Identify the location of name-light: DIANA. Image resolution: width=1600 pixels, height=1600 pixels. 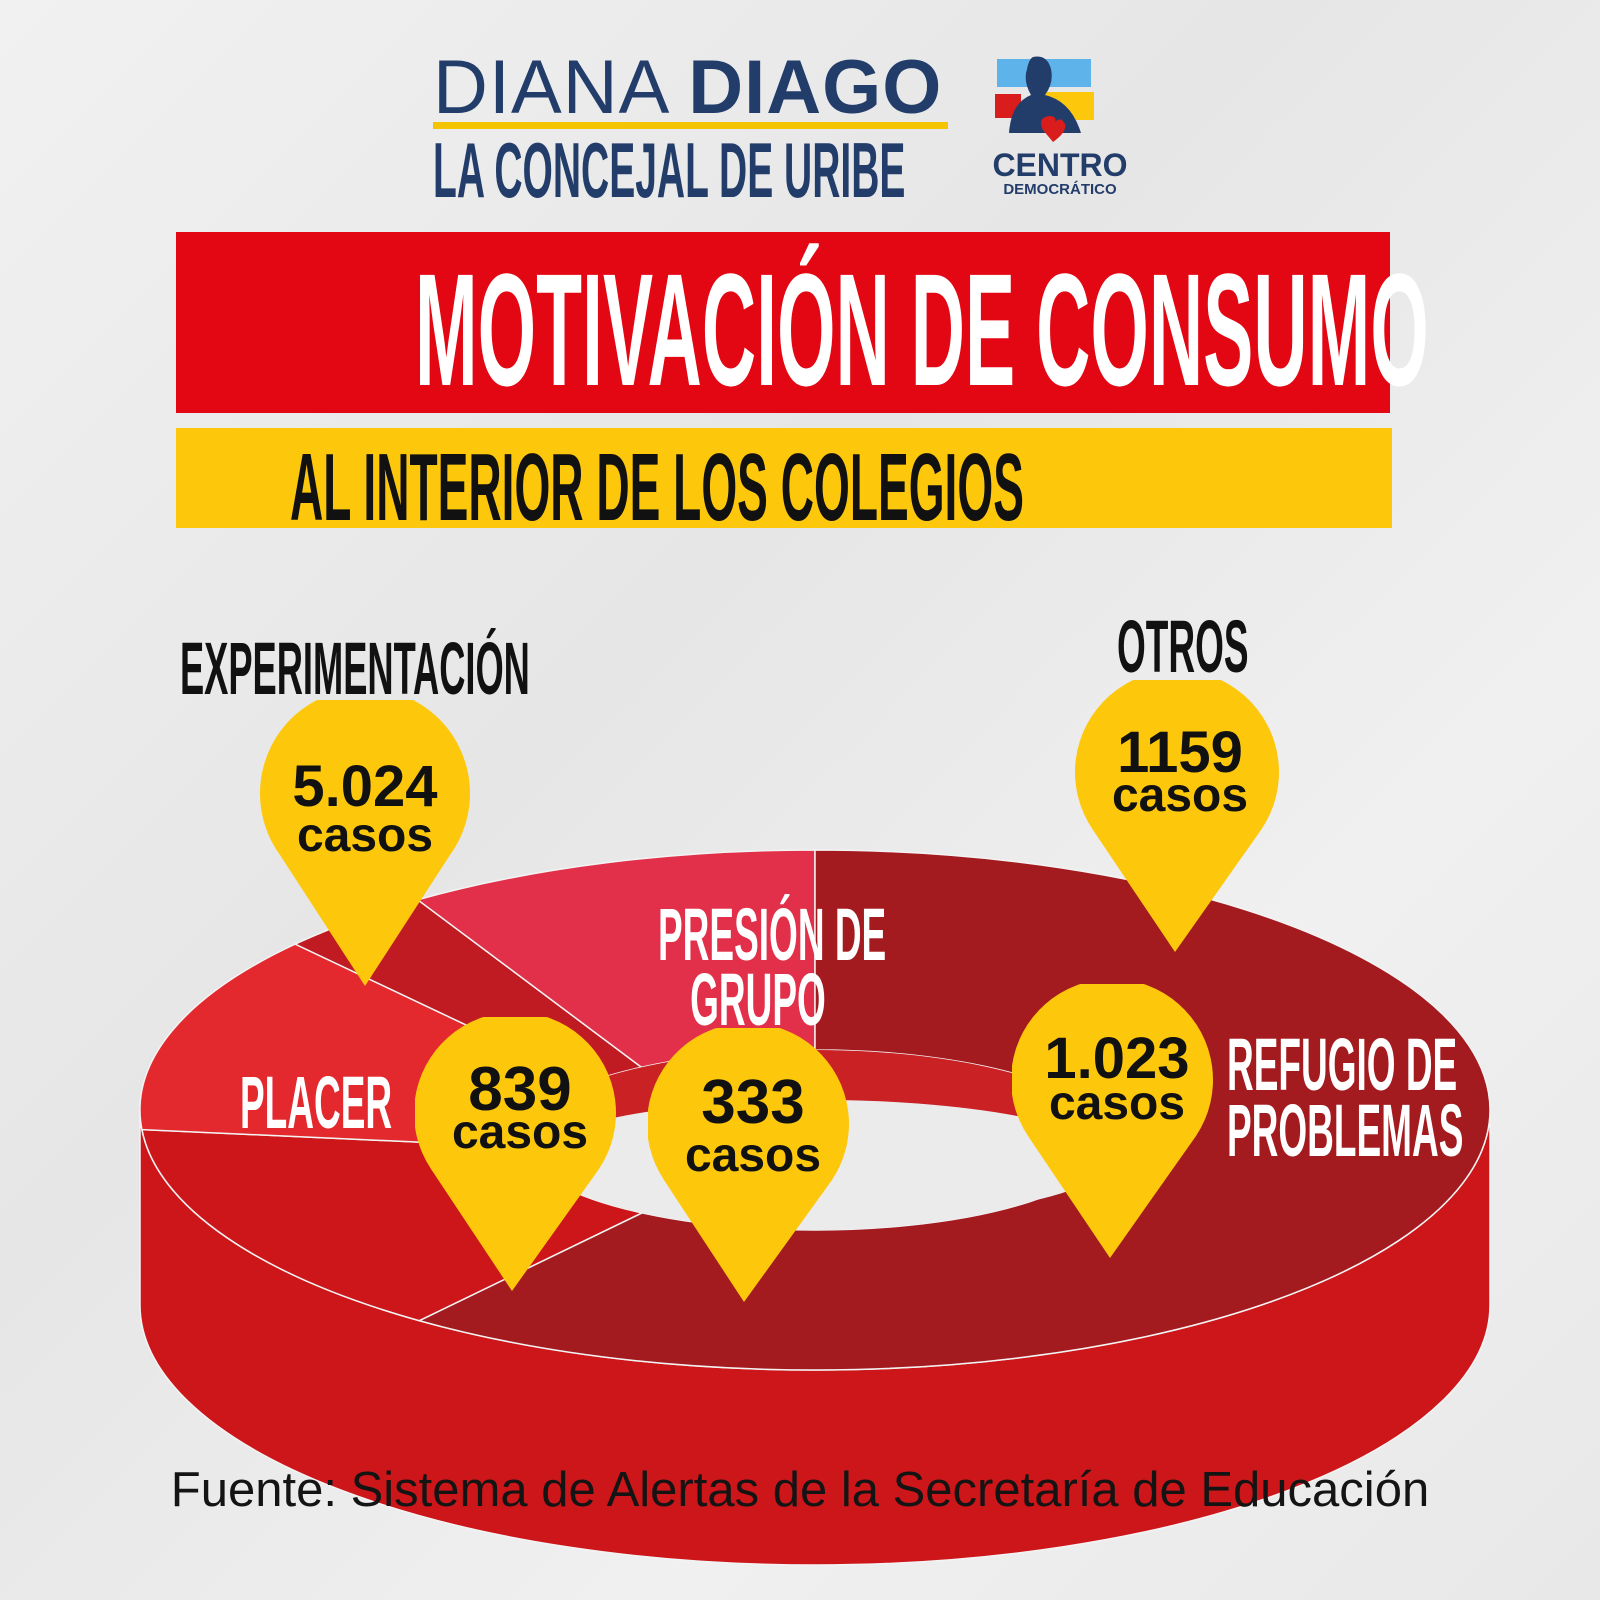
(550, 87).